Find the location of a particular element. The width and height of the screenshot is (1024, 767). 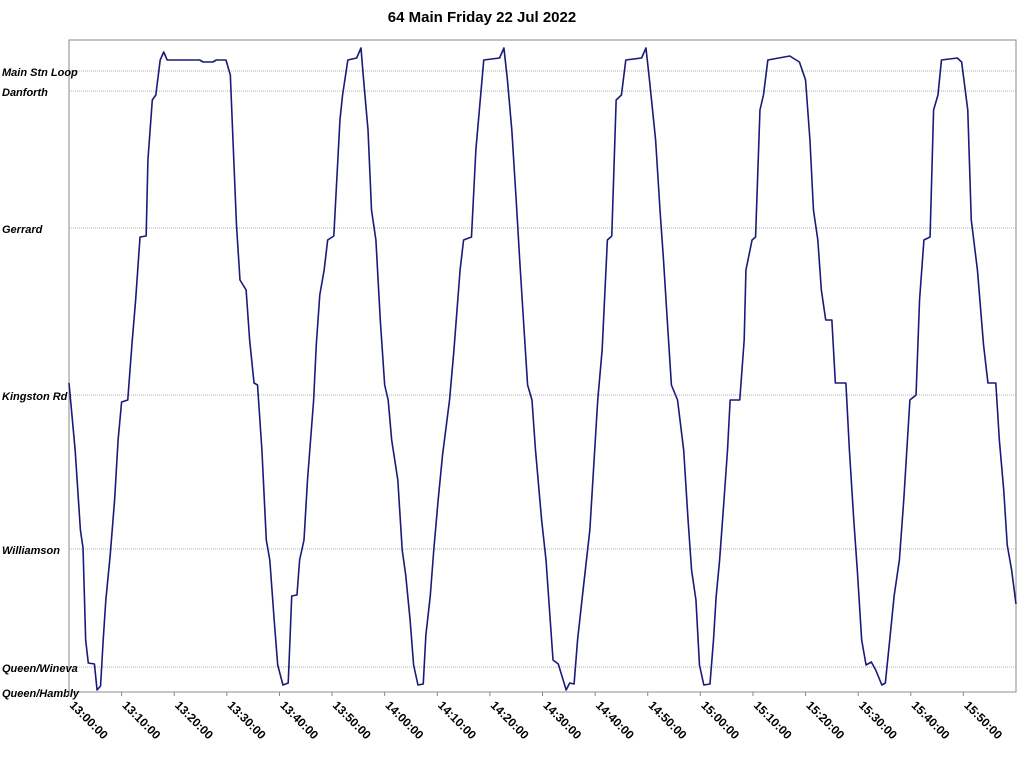

y-tick-label: Williamson is located at coordinates (31, 551).